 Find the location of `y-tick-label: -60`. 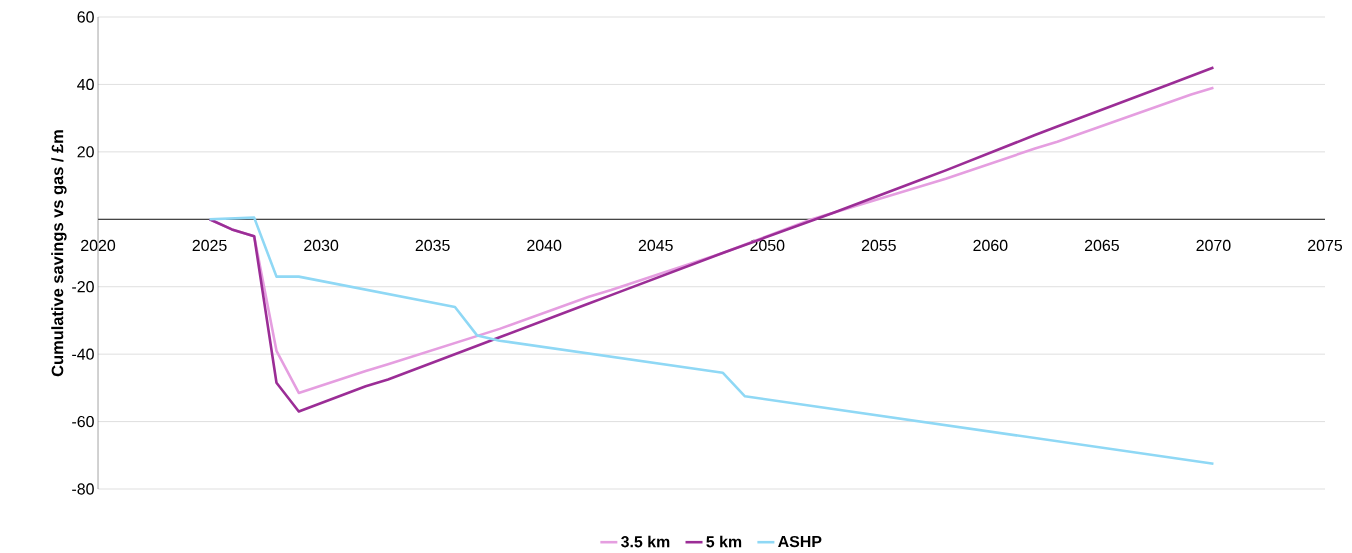

y-tick-label: -60 is located at coordinates (83, 422).